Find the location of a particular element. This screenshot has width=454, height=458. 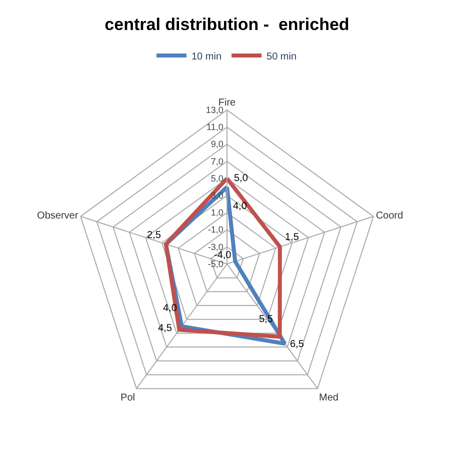

spoke-label: Pol is located at coordinates (128, 398).